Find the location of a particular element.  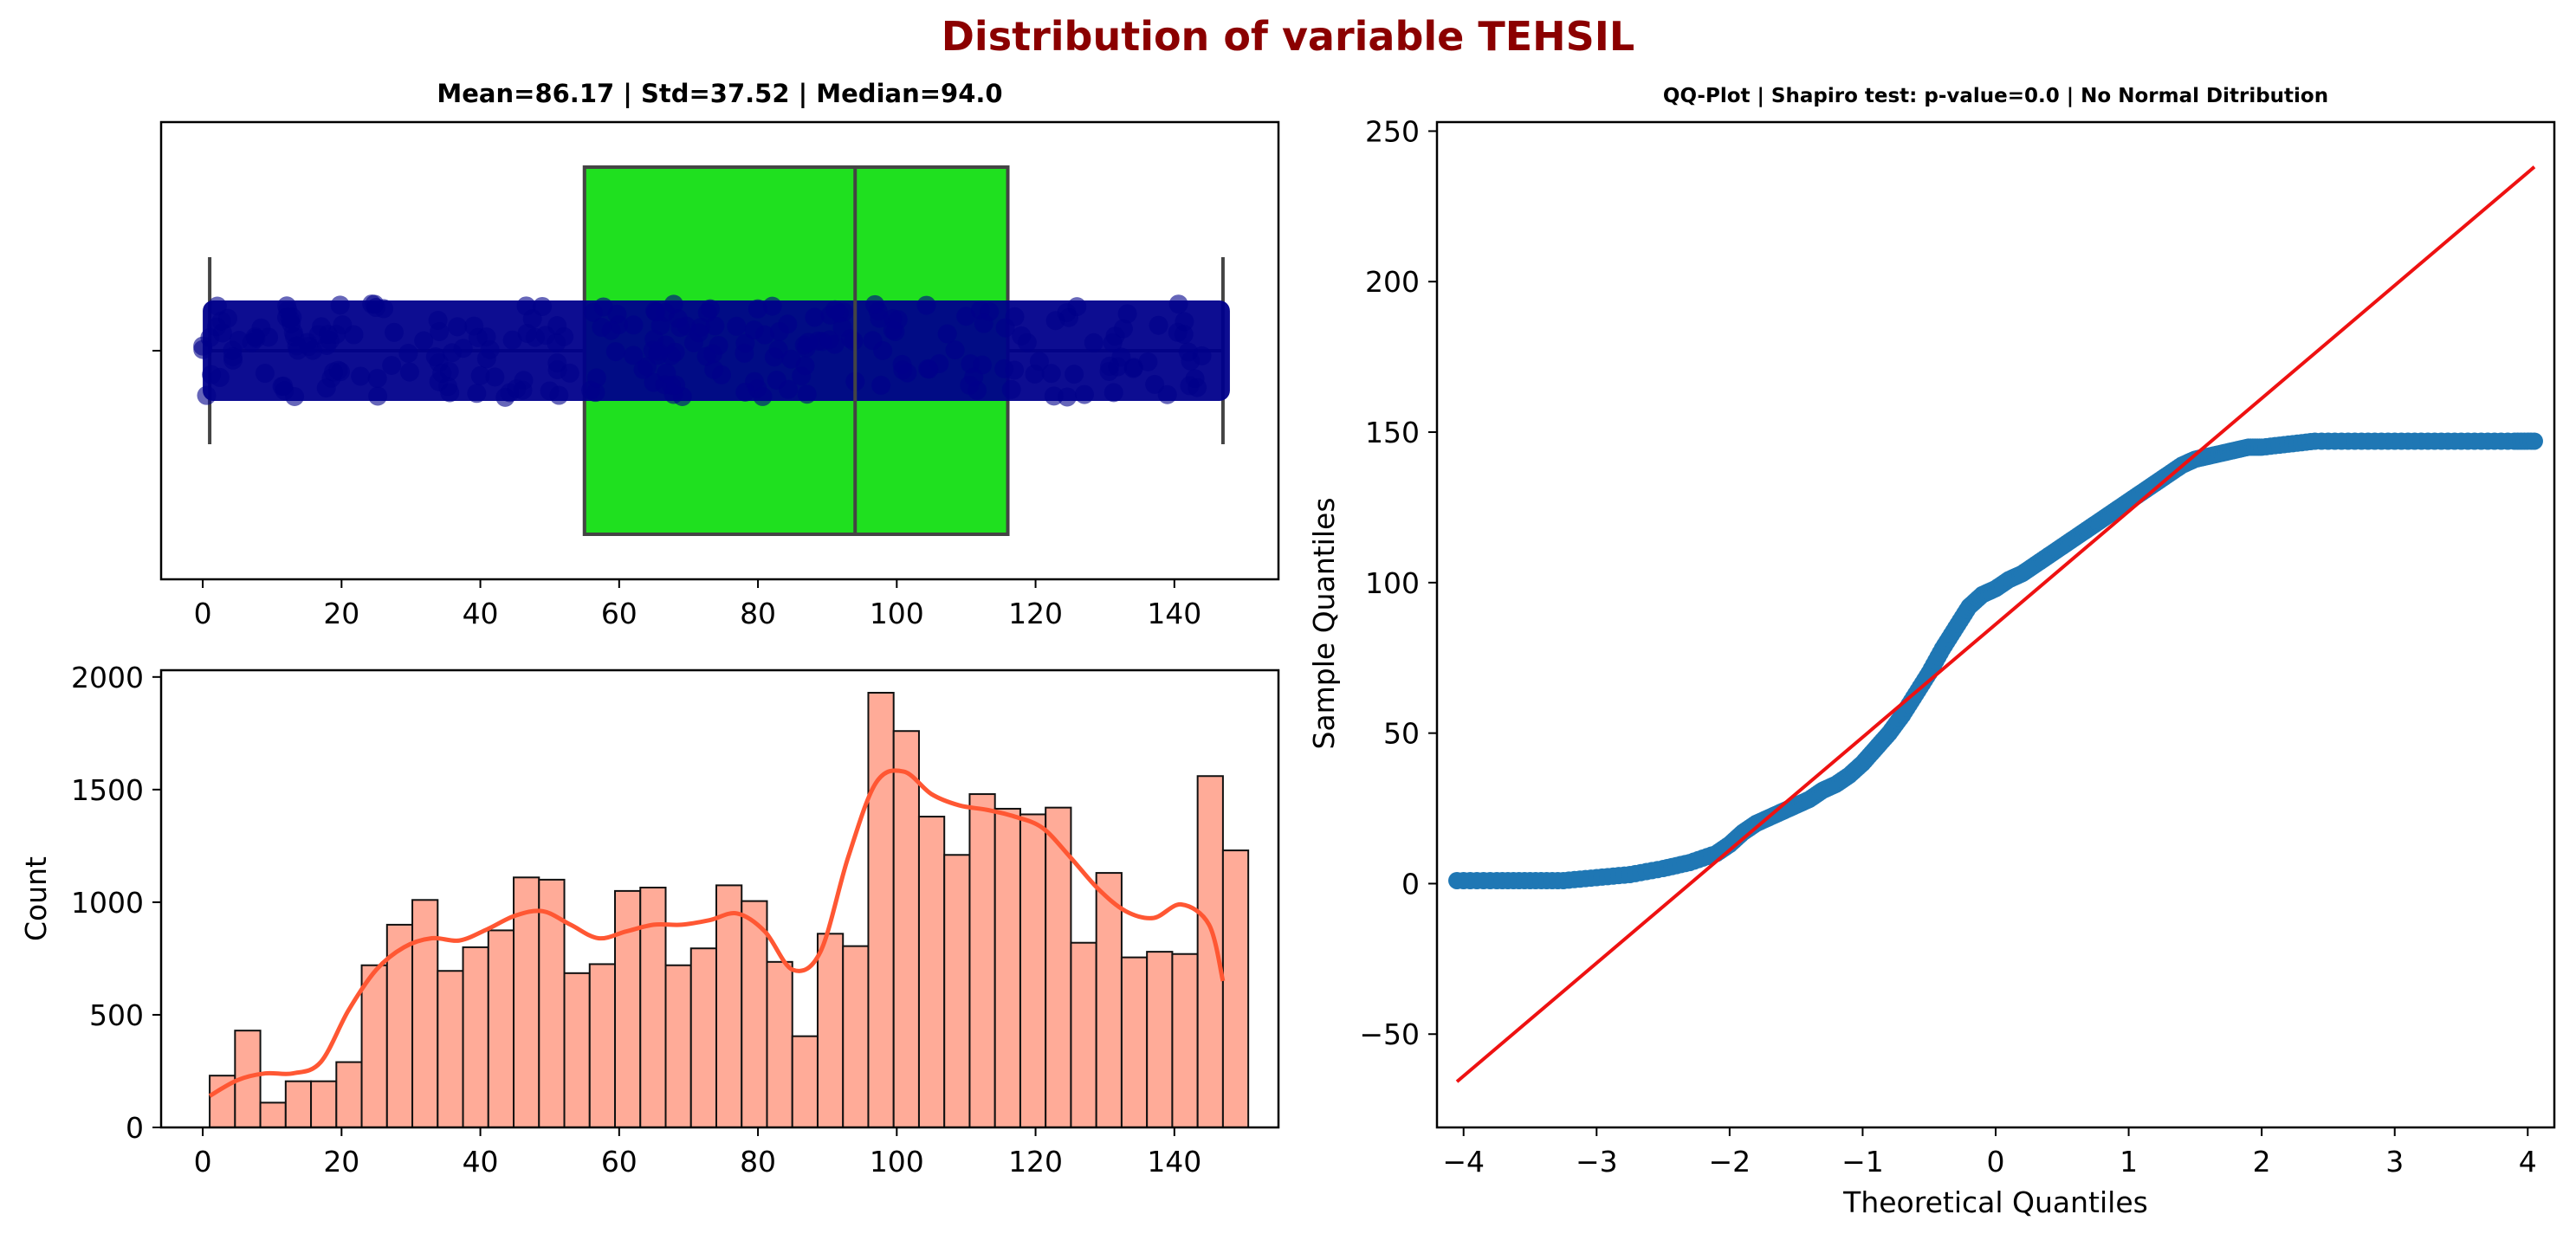

qq-y-tick-label: −50 is located at coordinates (1389, 1034).